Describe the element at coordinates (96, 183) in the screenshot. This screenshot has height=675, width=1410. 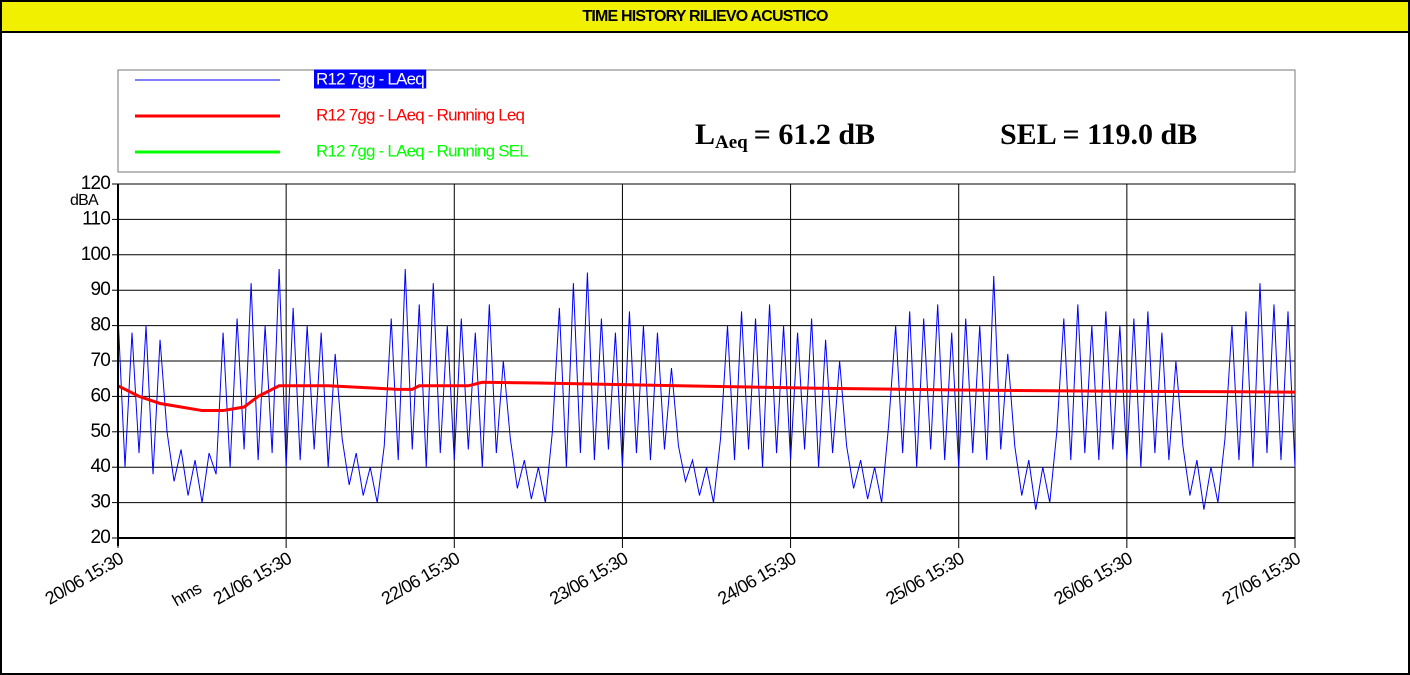
I see `y-tick-label: 120` at that location.